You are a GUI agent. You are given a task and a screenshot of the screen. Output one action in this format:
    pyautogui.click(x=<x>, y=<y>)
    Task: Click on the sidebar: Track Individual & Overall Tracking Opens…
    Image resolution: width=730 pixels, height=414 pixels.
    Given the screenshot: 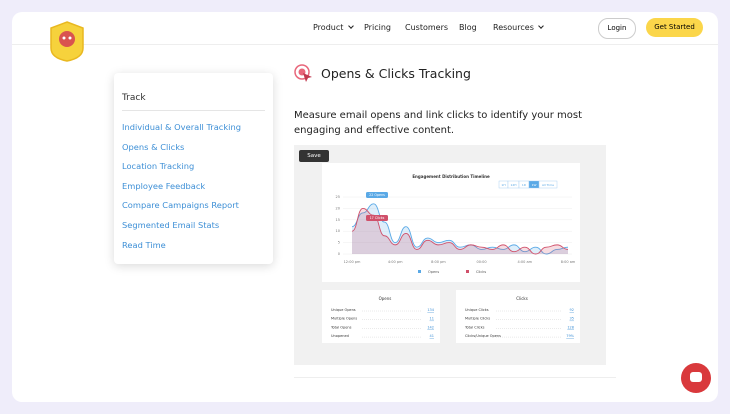 What is the action you would take?
    pyautogui.click(x=193, y=168)
    